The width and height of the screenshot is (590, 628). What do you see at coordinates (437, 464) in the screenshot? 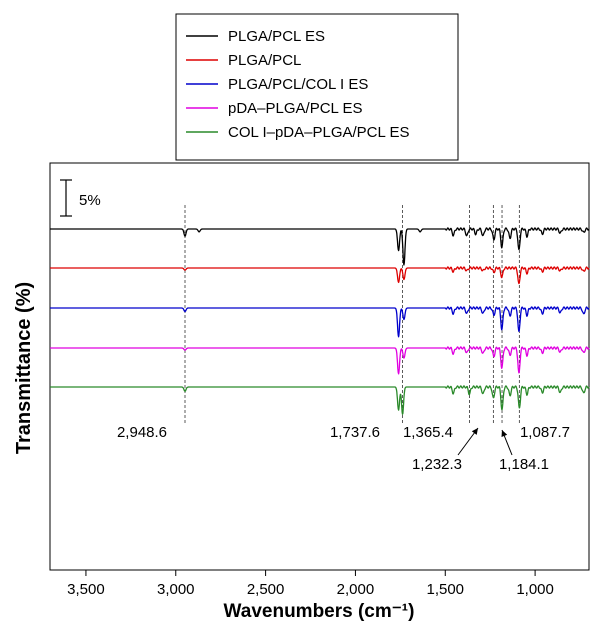
I see `peak-label: 1,232.3` at bounding box center [437, 464].